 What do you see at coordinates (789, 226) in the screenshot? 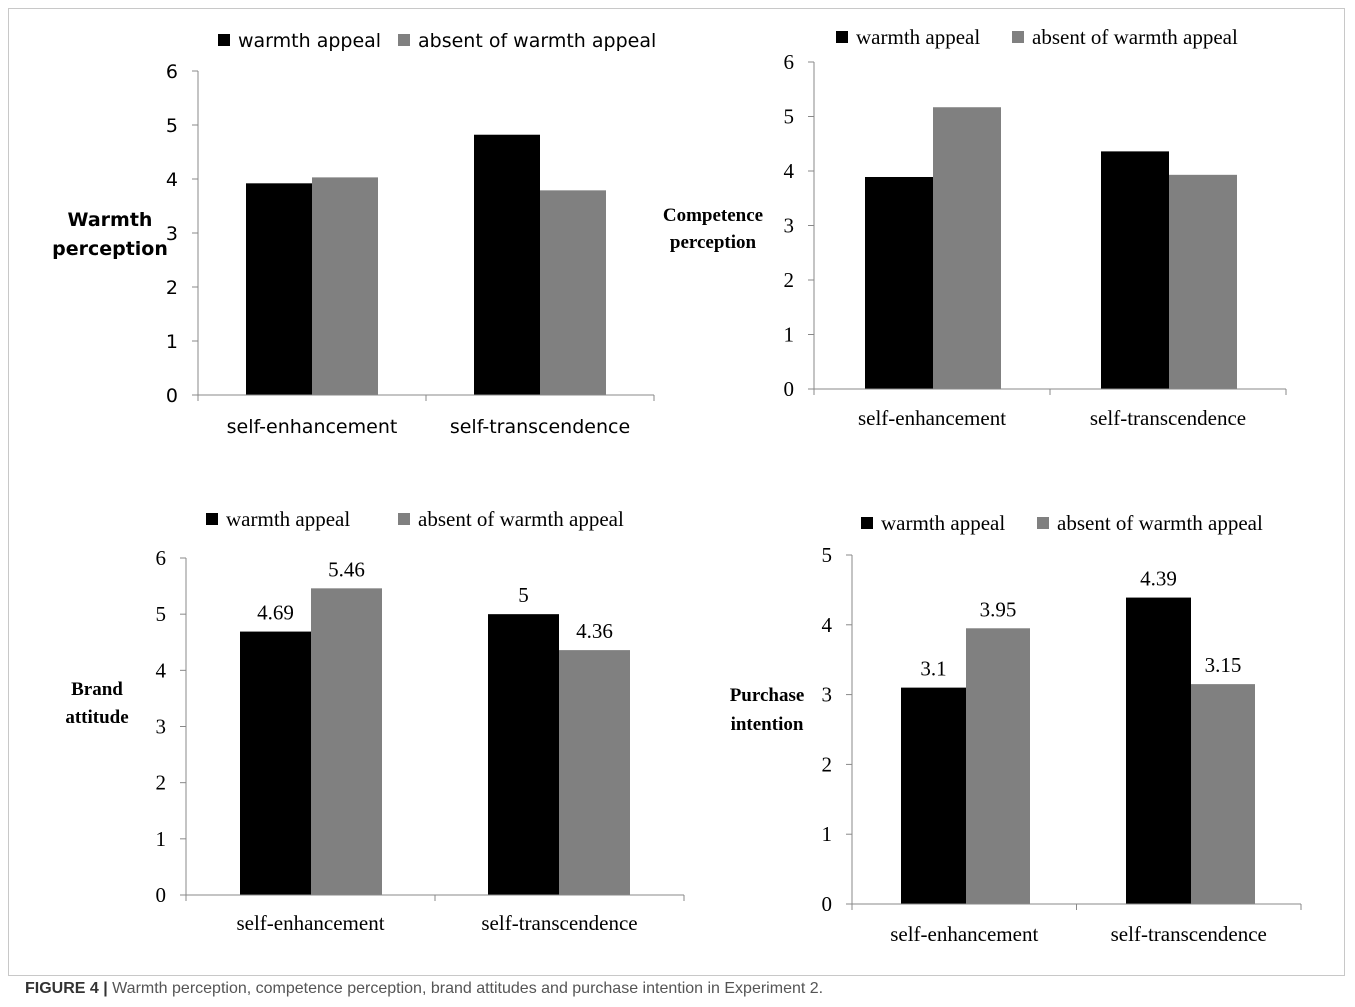
I see `chart2-y-tick-label: 3` at bounding box center [789, 226].